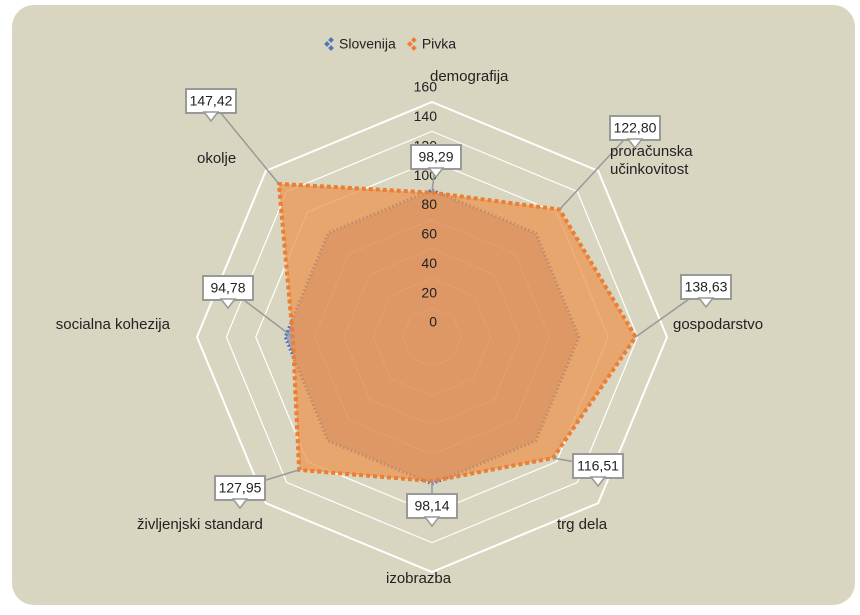  What do you see at coordinates (598, 466) in the screenshot?
I see `data-label: 116,51` at bounding box center [598, 466].